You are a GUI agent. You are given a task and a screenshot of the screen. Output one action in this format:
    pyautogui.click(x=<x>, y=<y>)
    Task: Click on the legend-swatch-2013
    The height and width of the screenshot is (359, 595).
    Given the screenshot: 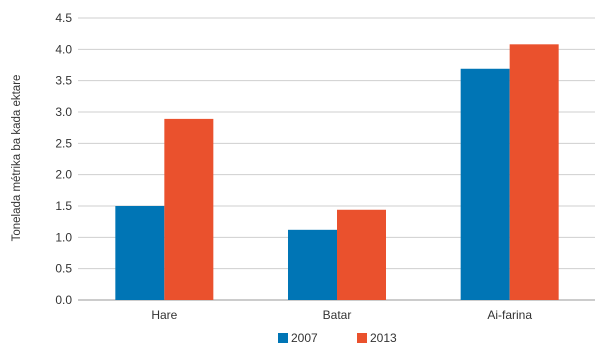 What is the action you would take?
    pyautogui.click(x=362, y=338)
    